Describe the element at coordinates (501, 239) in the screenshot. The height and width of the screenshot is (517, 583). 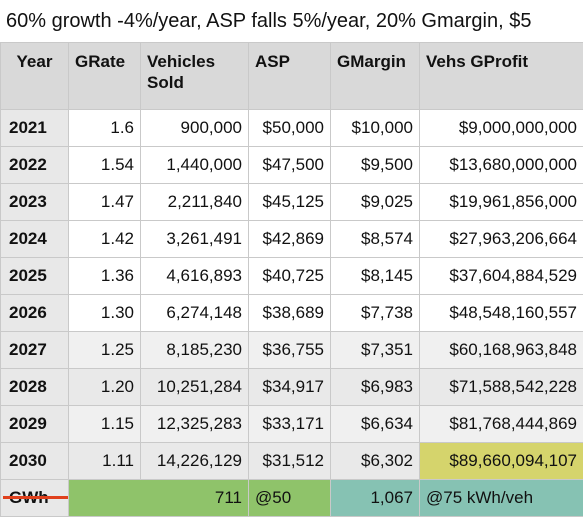
I see `cell-gprofit: $27,963,206,664` at that location.